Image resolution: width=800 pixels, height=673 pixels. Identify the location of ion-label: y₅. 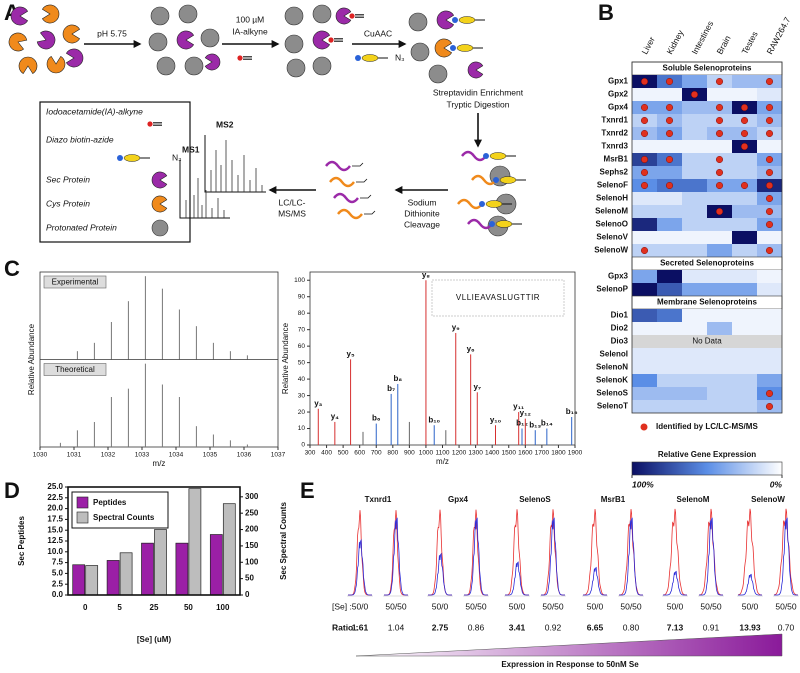
(351, 353).